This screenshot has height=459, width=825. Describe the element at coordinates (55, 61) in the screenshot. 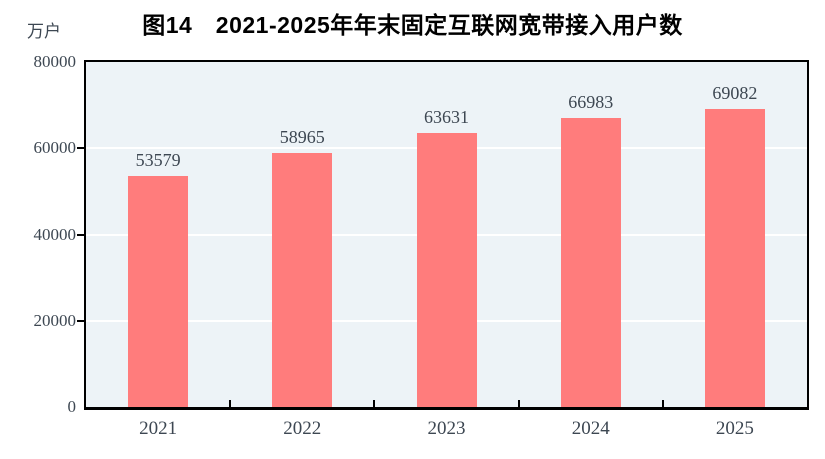

I see `y-axis-tick-label: 80000` at that location.